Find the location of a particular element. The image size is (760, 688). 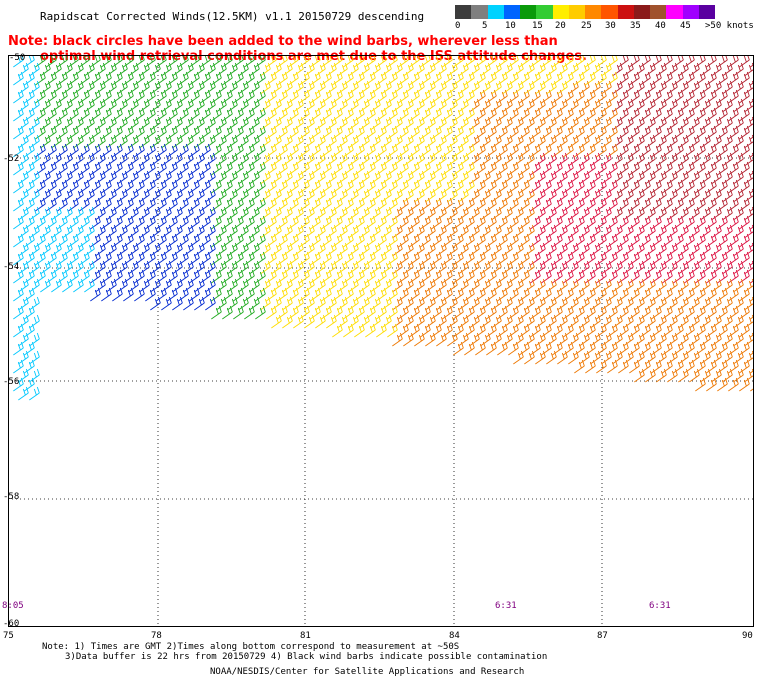

lon-label: 84 is located at coordinates (454, 636).